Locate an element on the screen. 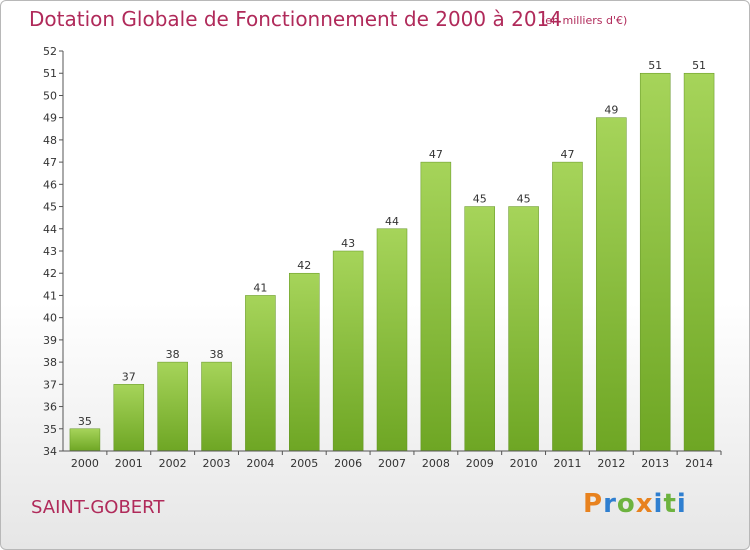 The image size is (750, 550). bar-2009 is located at coordinates (479, 329).